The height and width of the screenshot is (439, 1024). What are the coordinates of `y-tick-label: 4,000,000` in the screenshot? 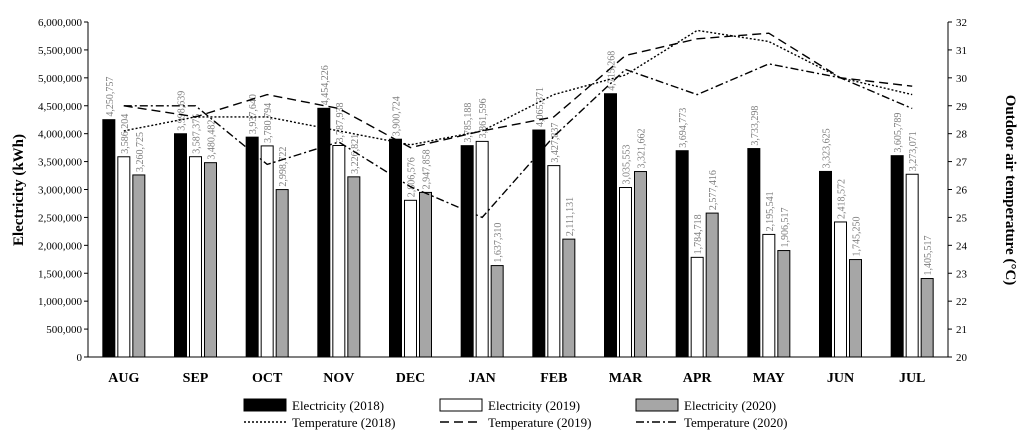 It's located at (60, 135).